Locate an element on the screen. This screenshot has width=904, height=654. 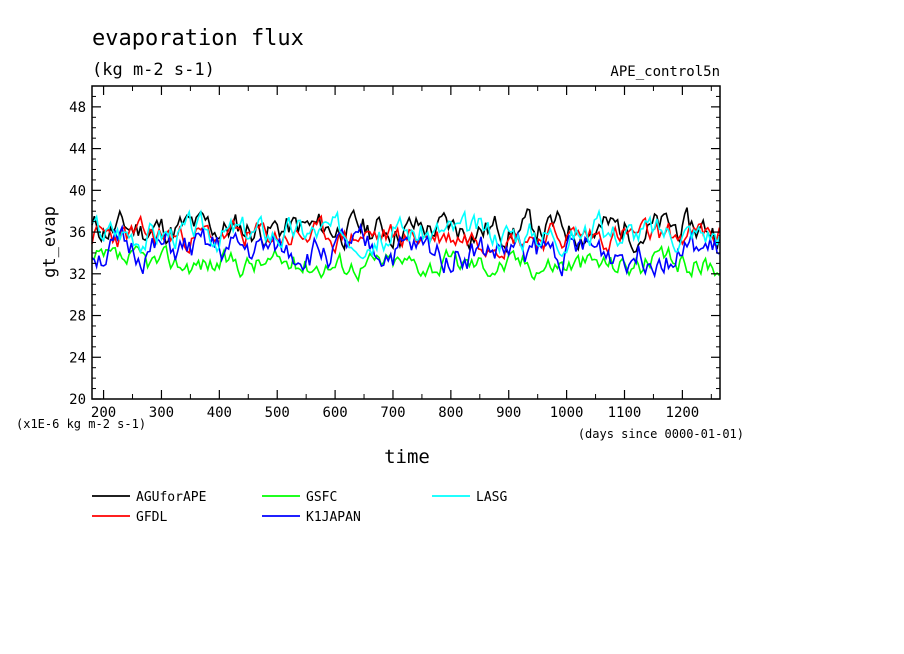
y-tick-label: 40 is located at coordinates (77, 191).